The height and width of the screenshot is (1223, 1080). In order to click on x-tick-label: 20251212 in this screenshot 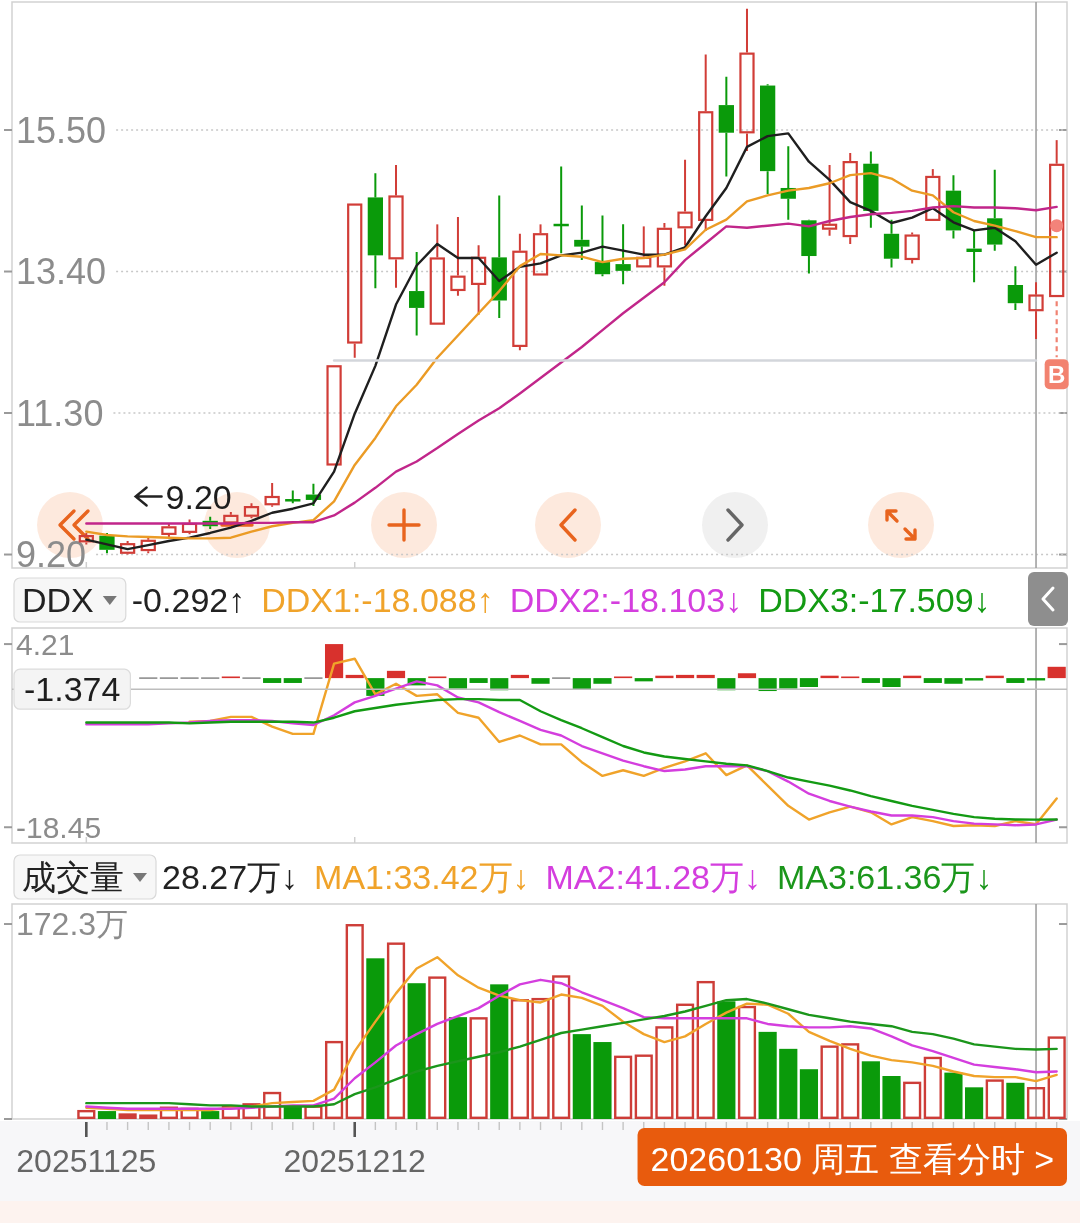, I will do `click(354, 1161)`.